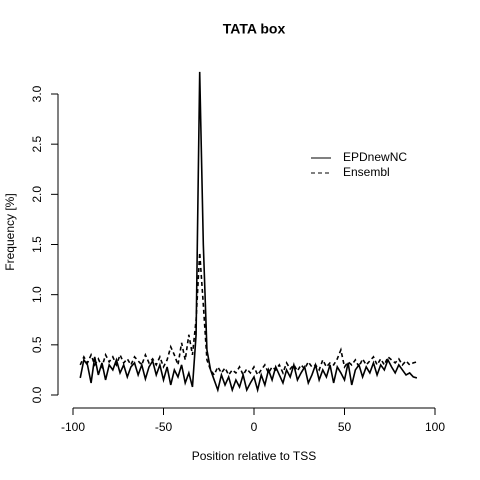  What do you see at coordinates (254, 29) in the screenshot?
I see `chart-title: TATA box` at bounding box center [254, 29].